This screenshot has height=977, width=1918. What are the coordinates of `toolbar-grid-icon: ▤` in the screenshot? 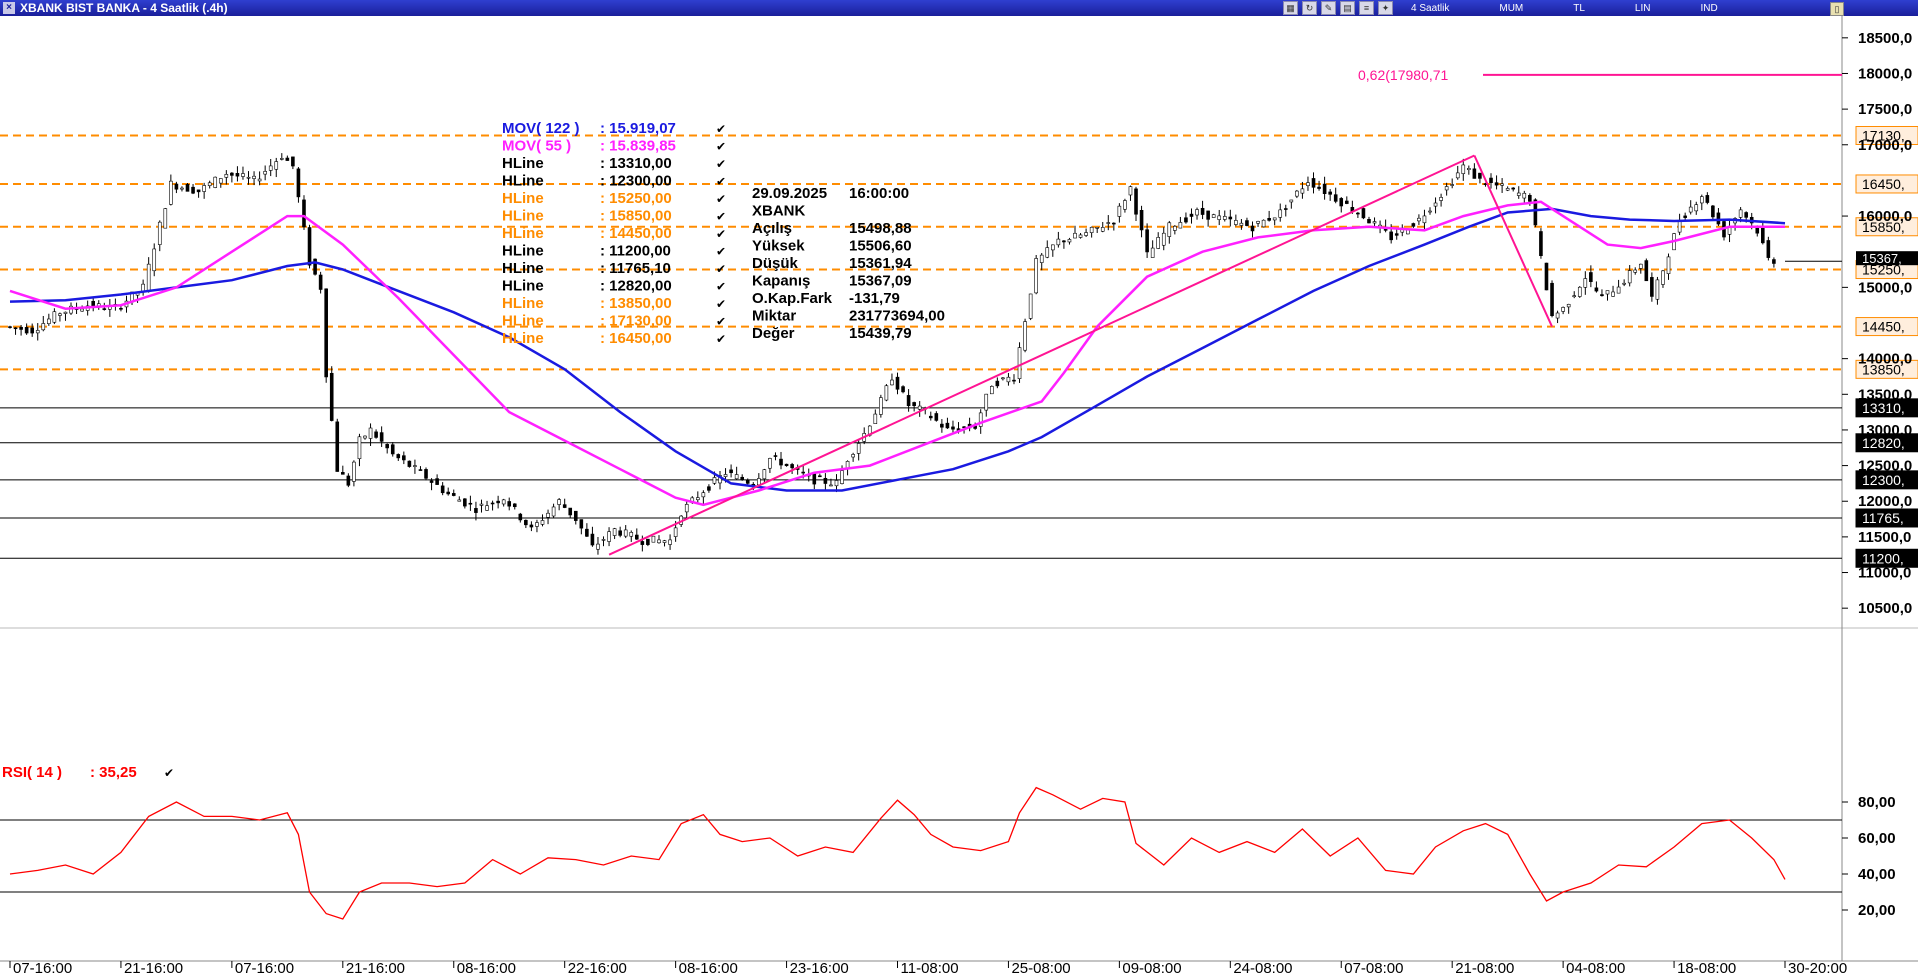 It's located at (1347, 8).